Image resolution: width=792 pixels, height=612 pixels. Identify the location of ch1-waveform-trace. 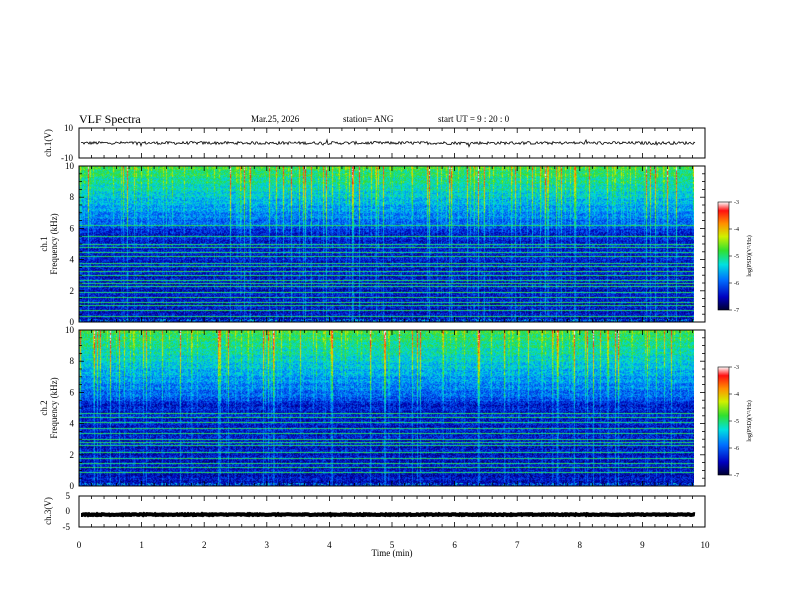
(388, 143).